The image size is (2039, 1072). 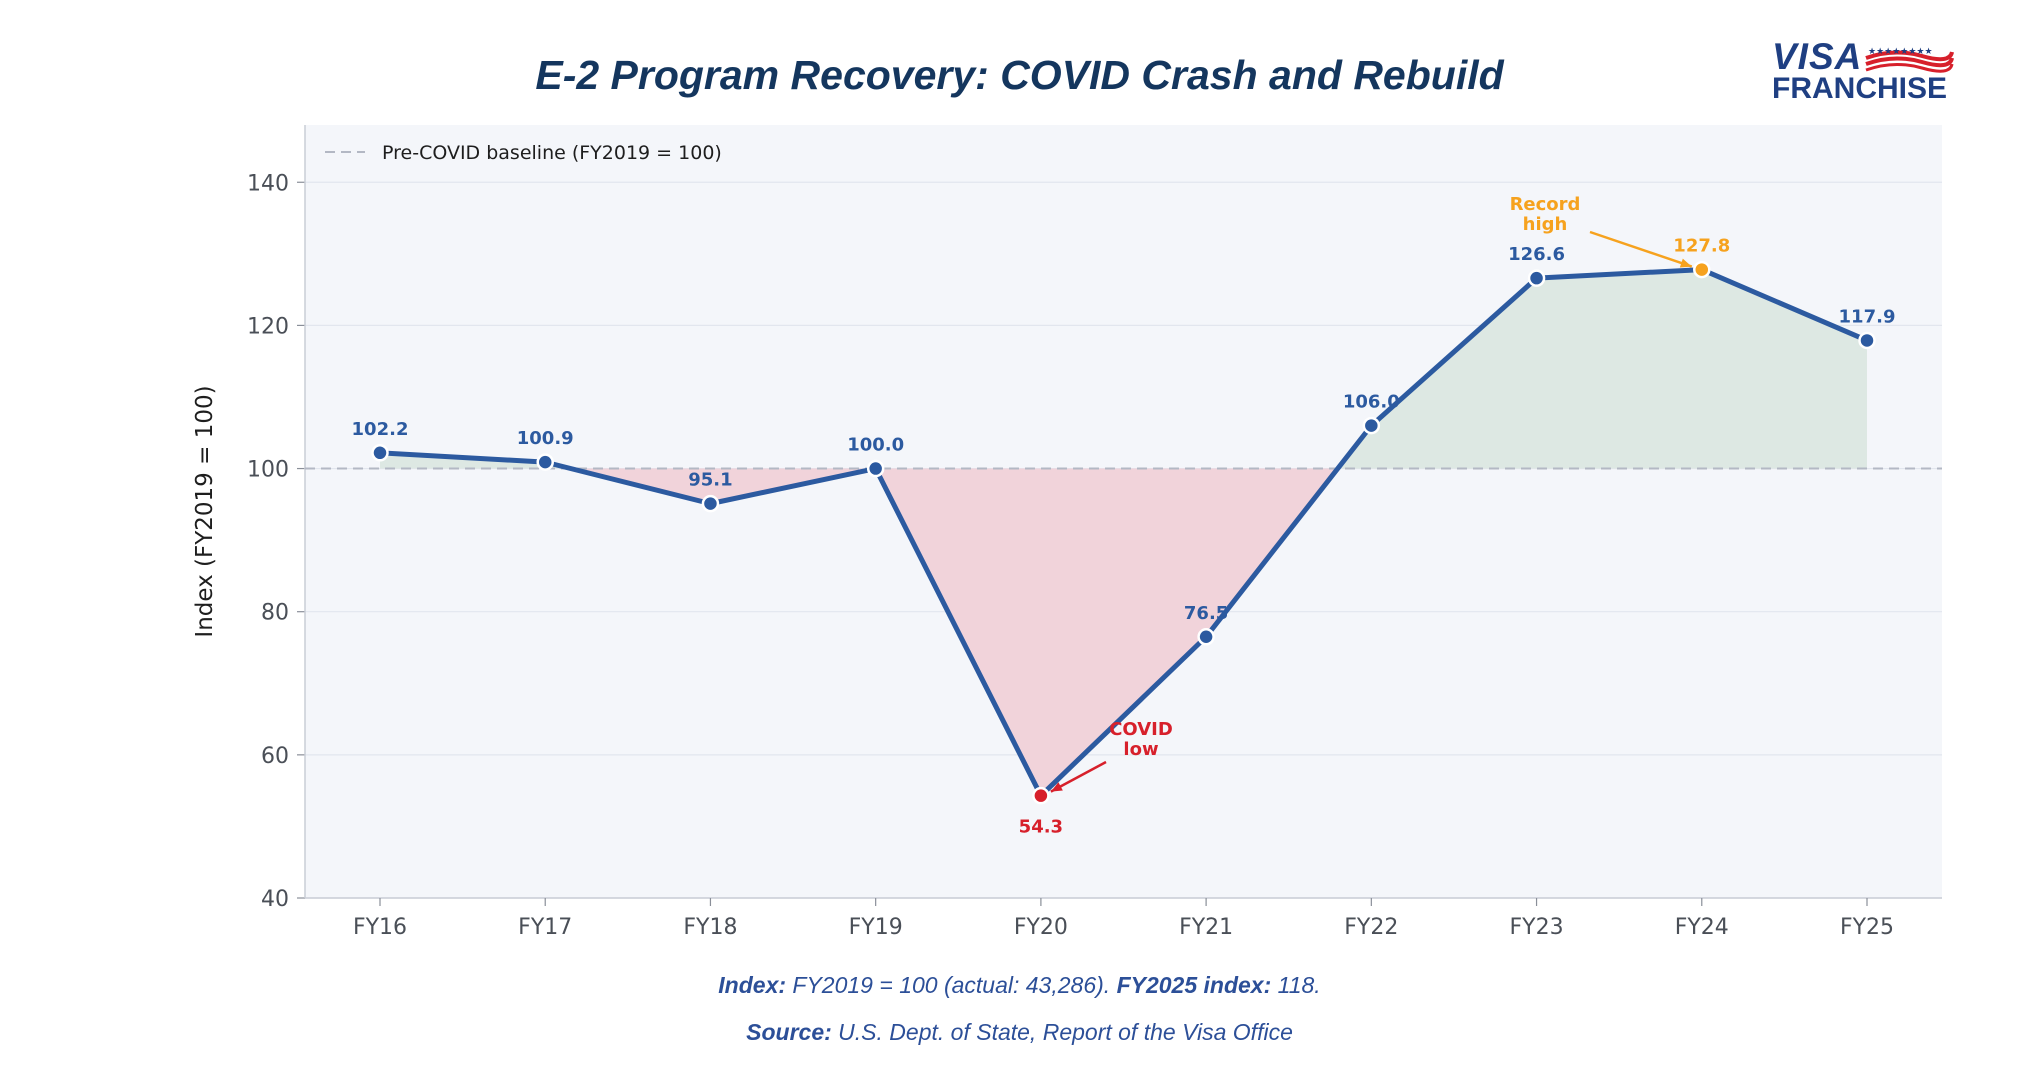 I want to click on x-tick-label: FY16, so click(x=380, y=927).